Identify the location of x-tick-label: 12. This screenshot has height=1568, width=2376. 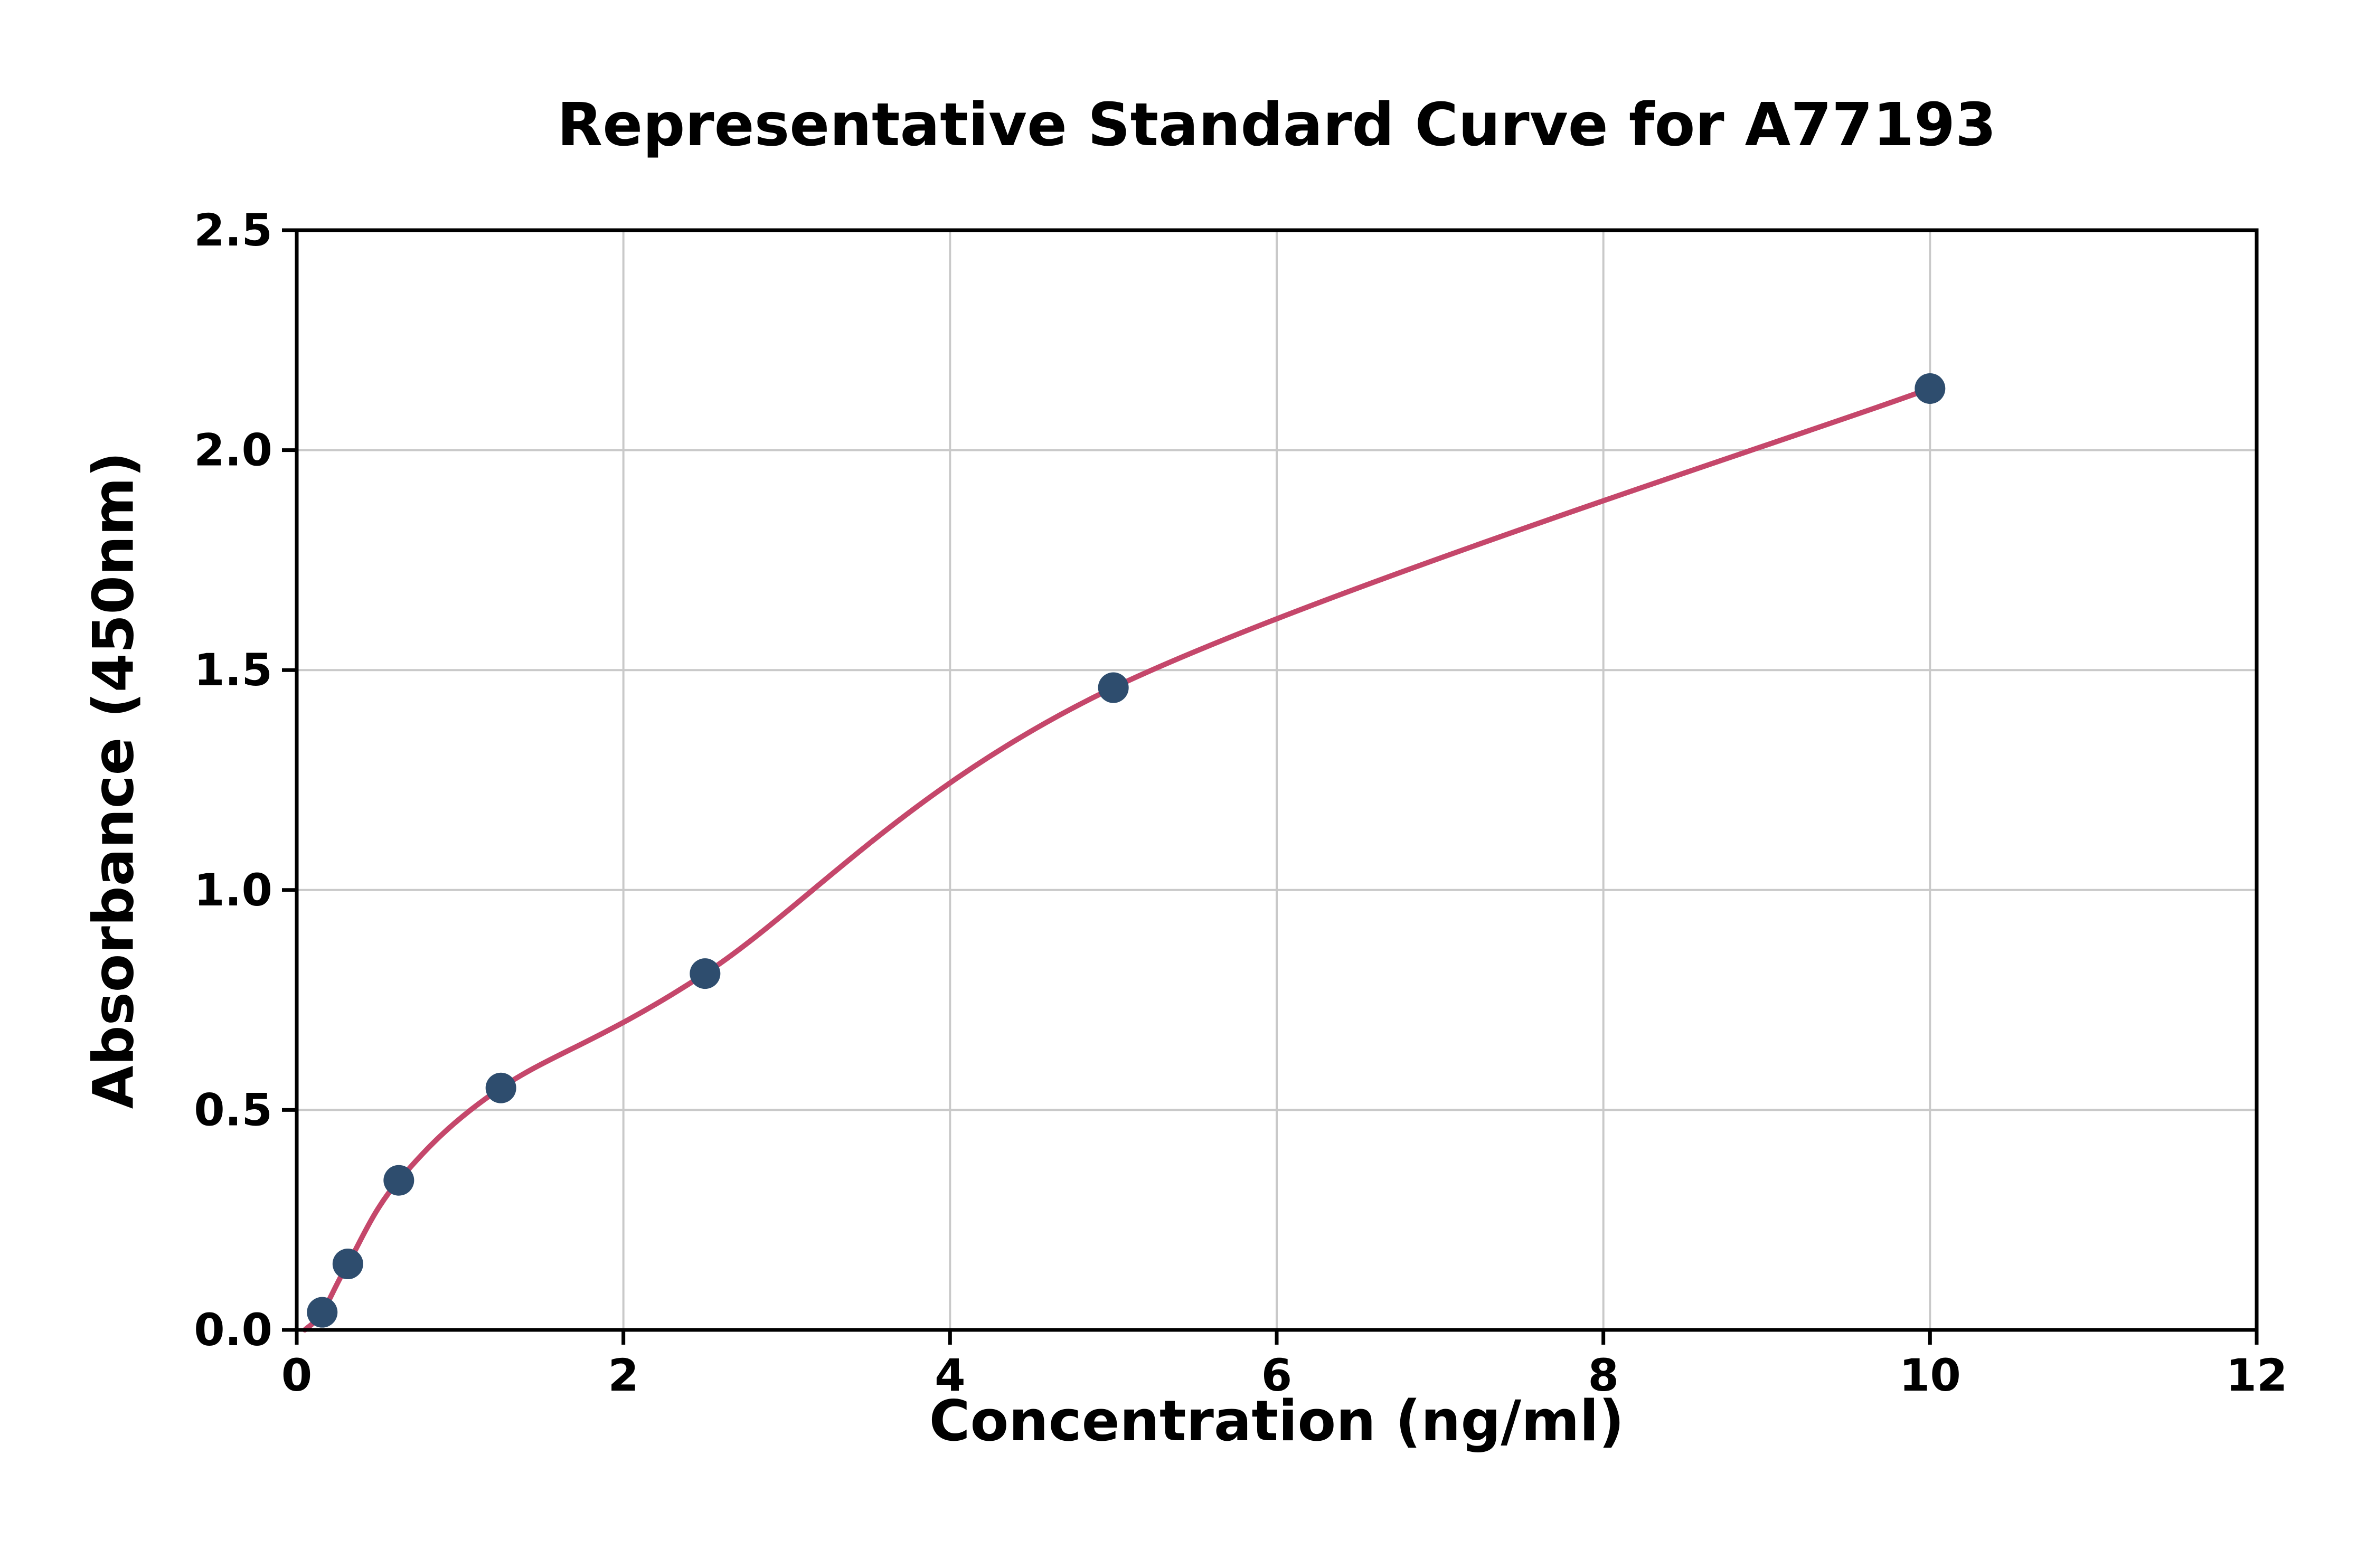
(2257, 1375).